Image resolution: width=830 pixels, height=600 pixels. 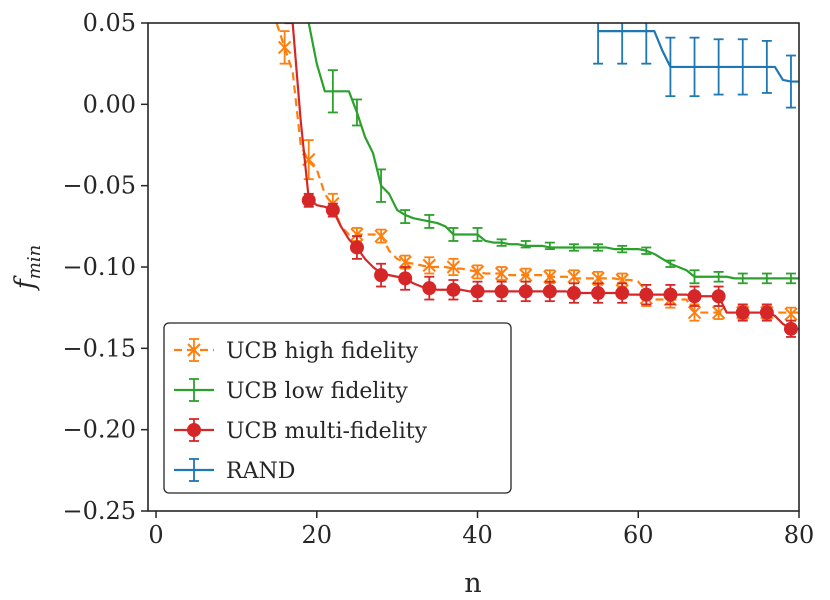 What do you see at coordinates (25, 283) in the screenshot?
I see `y-axis-label-main: f` at bounding box center [25, 283].